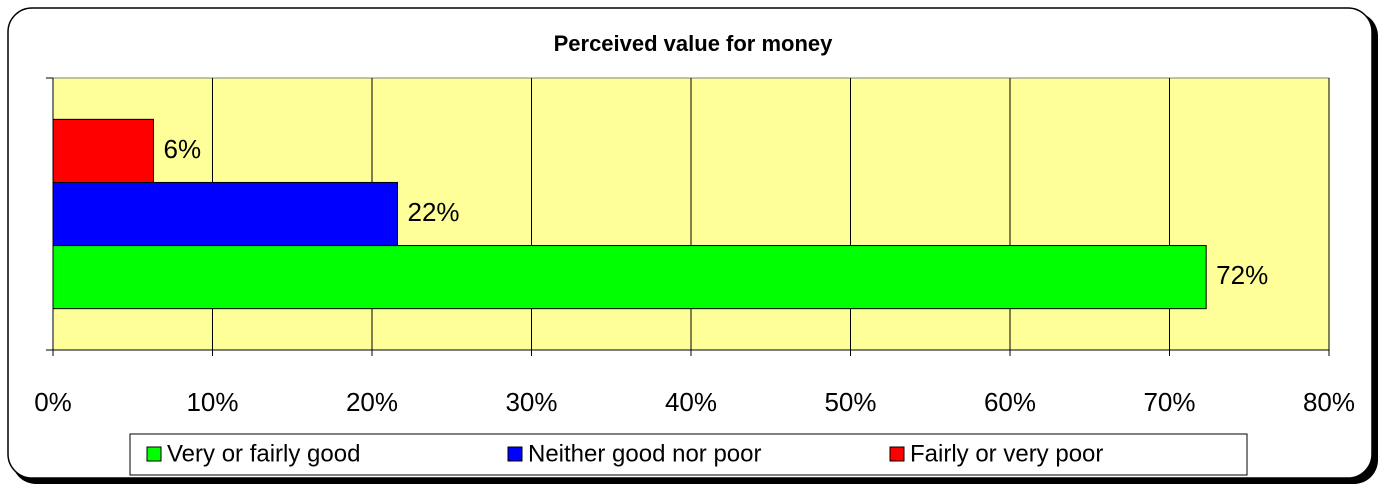 This screenshot has height=488, width=1386. Describe the element at coordinates (1010, 402) in the screenshot. I see `x-tick-label: 60%` at that location.